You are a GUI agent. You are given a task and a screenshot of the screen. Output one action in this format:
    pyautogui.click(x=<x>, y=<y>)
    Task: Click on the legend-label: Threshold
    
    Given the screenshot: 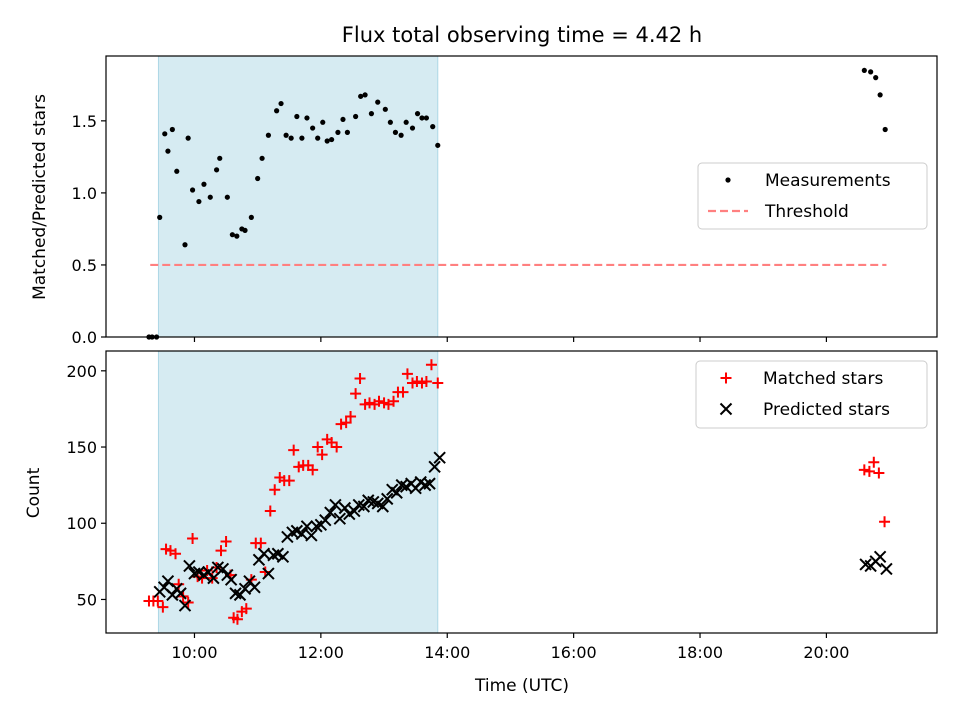 What is the action you would take?
    pyautogui.click(x=806, y=212)
    